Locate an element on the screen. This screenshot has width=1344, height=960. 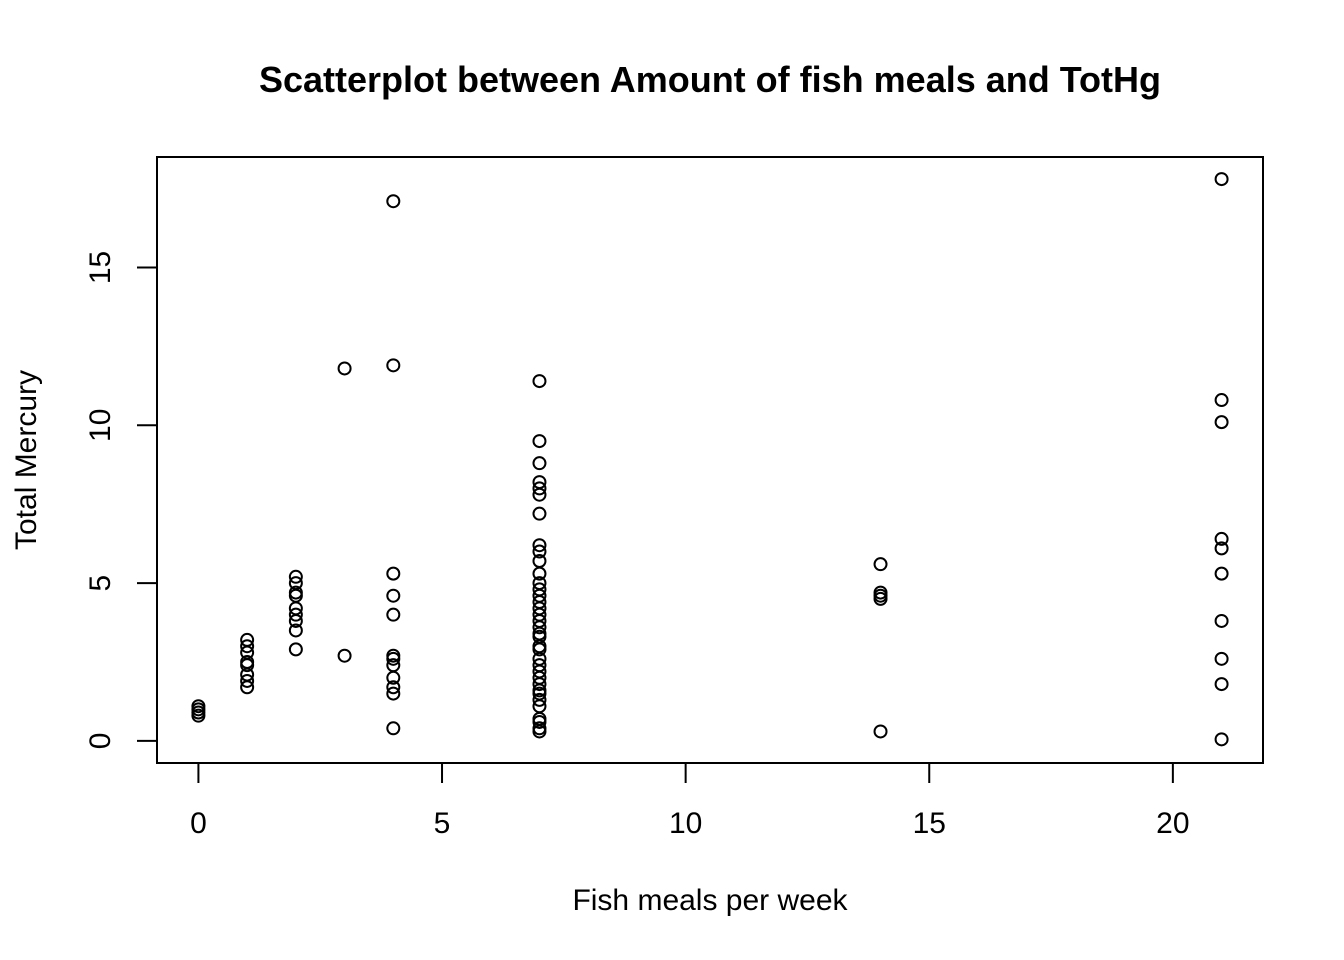
x-tick-label: 10 is located at coordinates (685, 823).